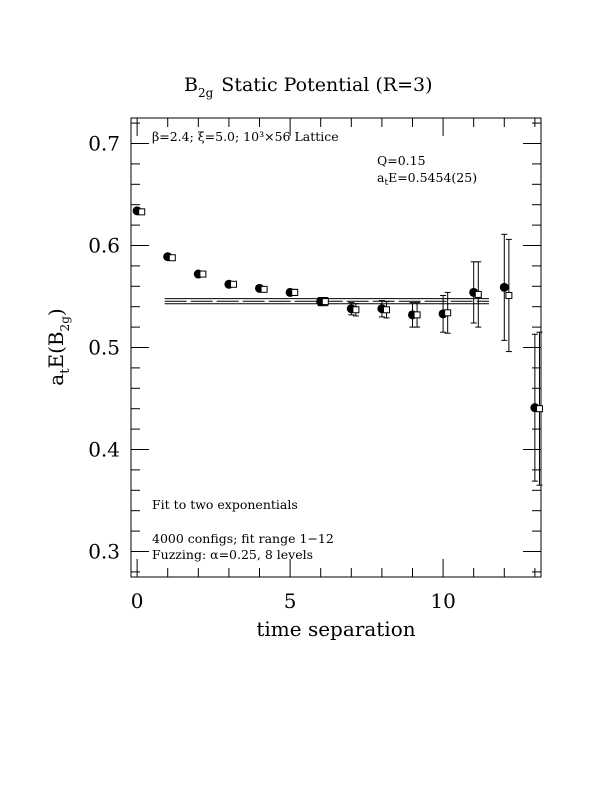  Describe the element at coordinates (308, 87) in the screenshot. I see `chart-title: B2g Static Potential (R=3)` at that location.